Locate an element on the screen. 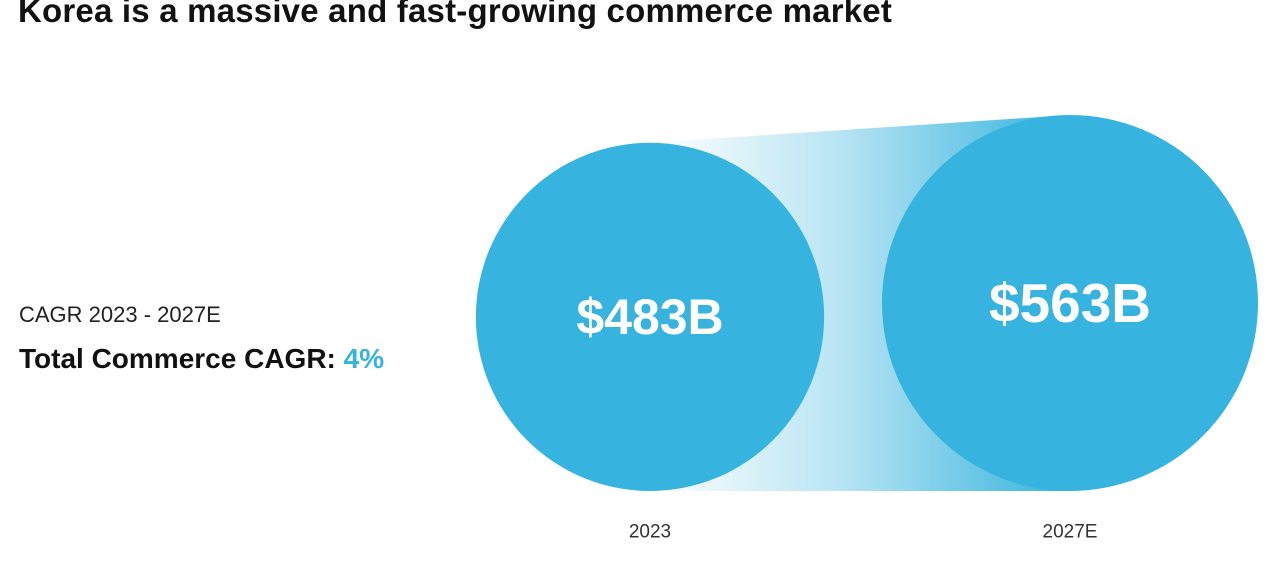  category-label-2023: 2023 is located at coordinates (650, 532).